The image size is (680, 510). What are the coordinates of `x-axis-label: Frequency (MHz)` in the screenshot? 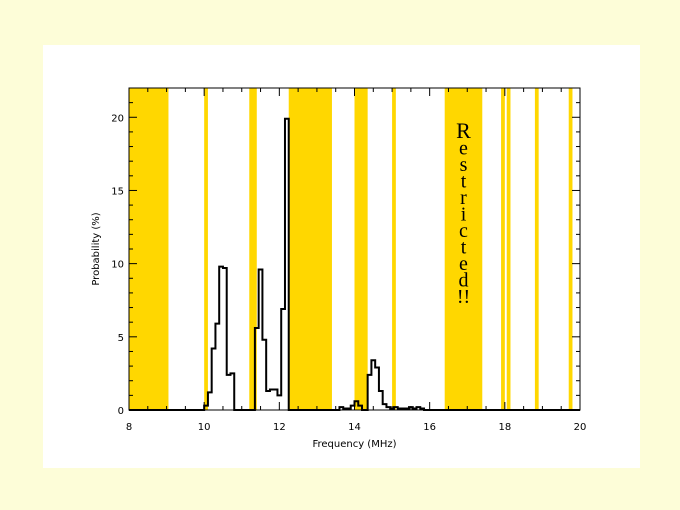 It's located at (354, 444).